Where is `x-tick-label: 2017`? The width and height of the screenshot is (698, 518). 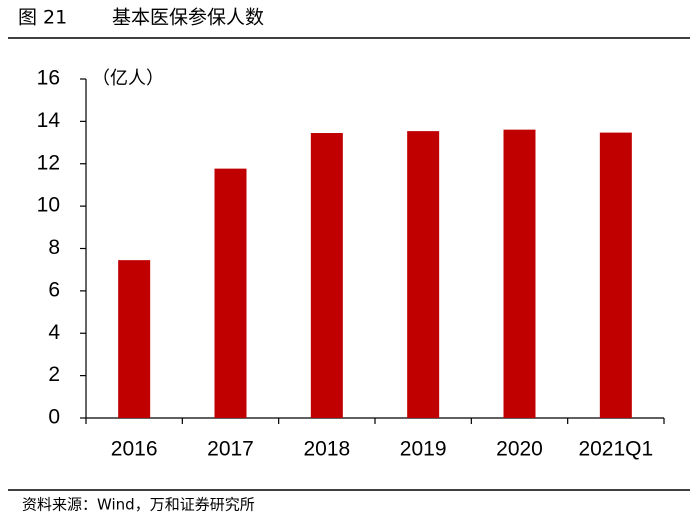 x-tick-label: 2017 is located at coordinates (230, 449).